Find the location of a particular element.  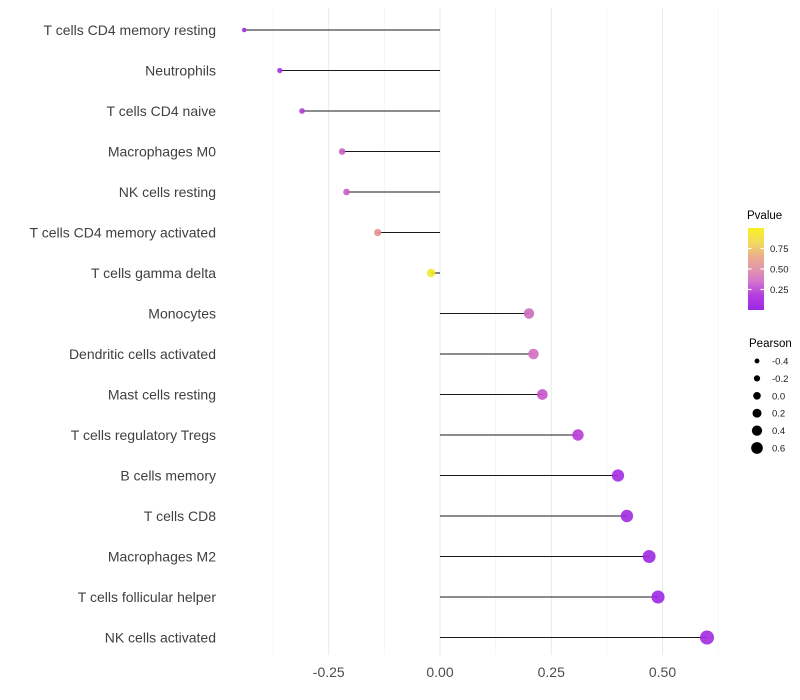

lollipop-row: NK cells resting is located at coordinates (279, 192).